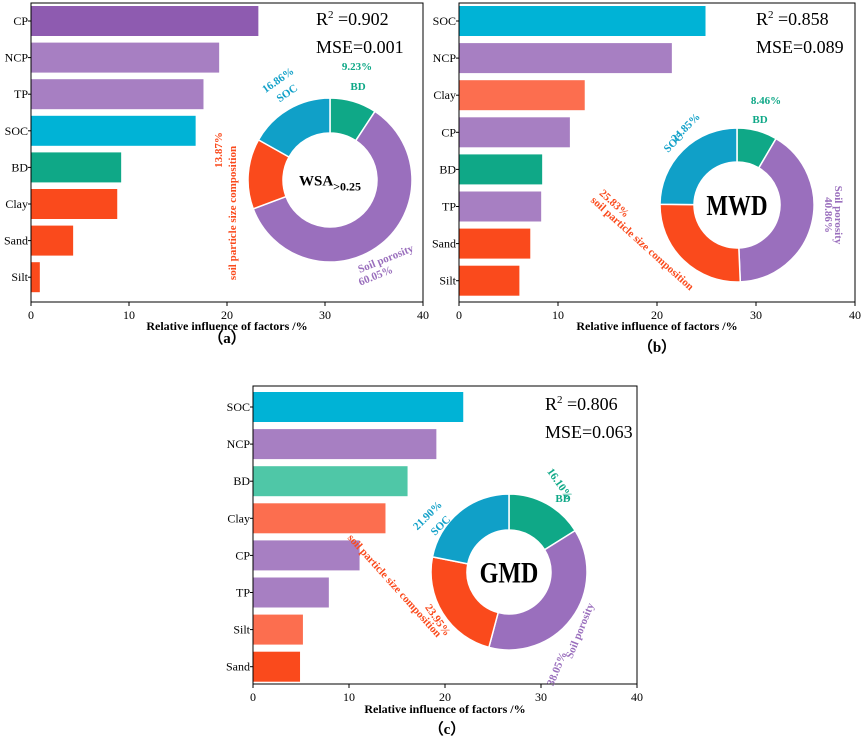 Image resolution: width=865 pixels, height=738 pixels. Describe the element at coordinates (227, 338) in the screenshot. I see `panel-label: （a）` at that location.